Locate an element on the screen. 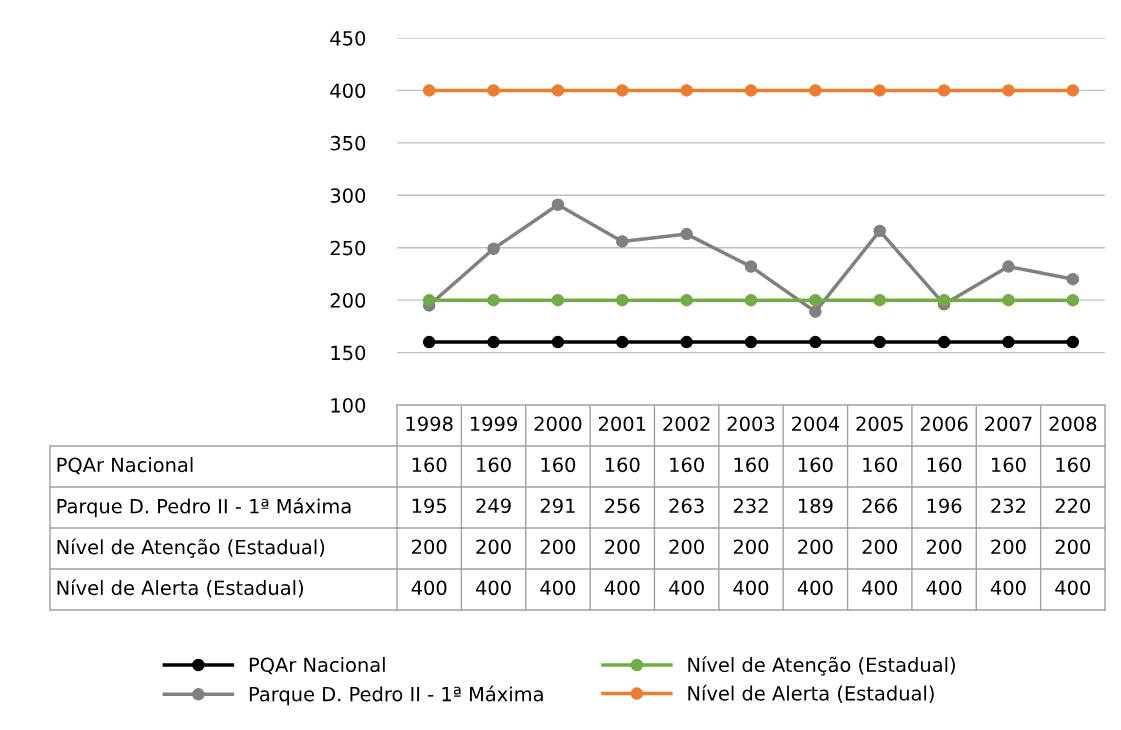 The width and height of the screenshot is (1121, 730). x-tick-label: 2000 is located at coordinates (558, 424).